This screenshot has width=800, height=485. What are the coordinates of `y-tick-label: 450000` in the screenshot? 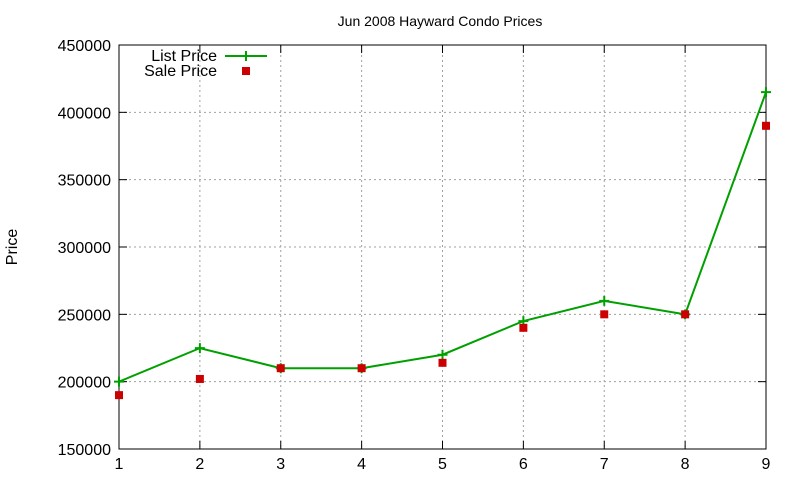 It's located at (84, 46).